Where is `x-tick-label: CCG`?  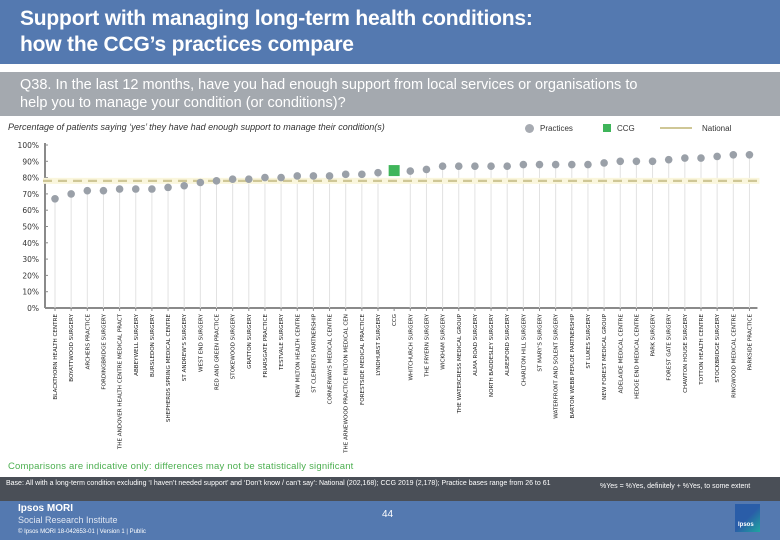
x-tick-label: CCG is located at coordinates (395, 320).